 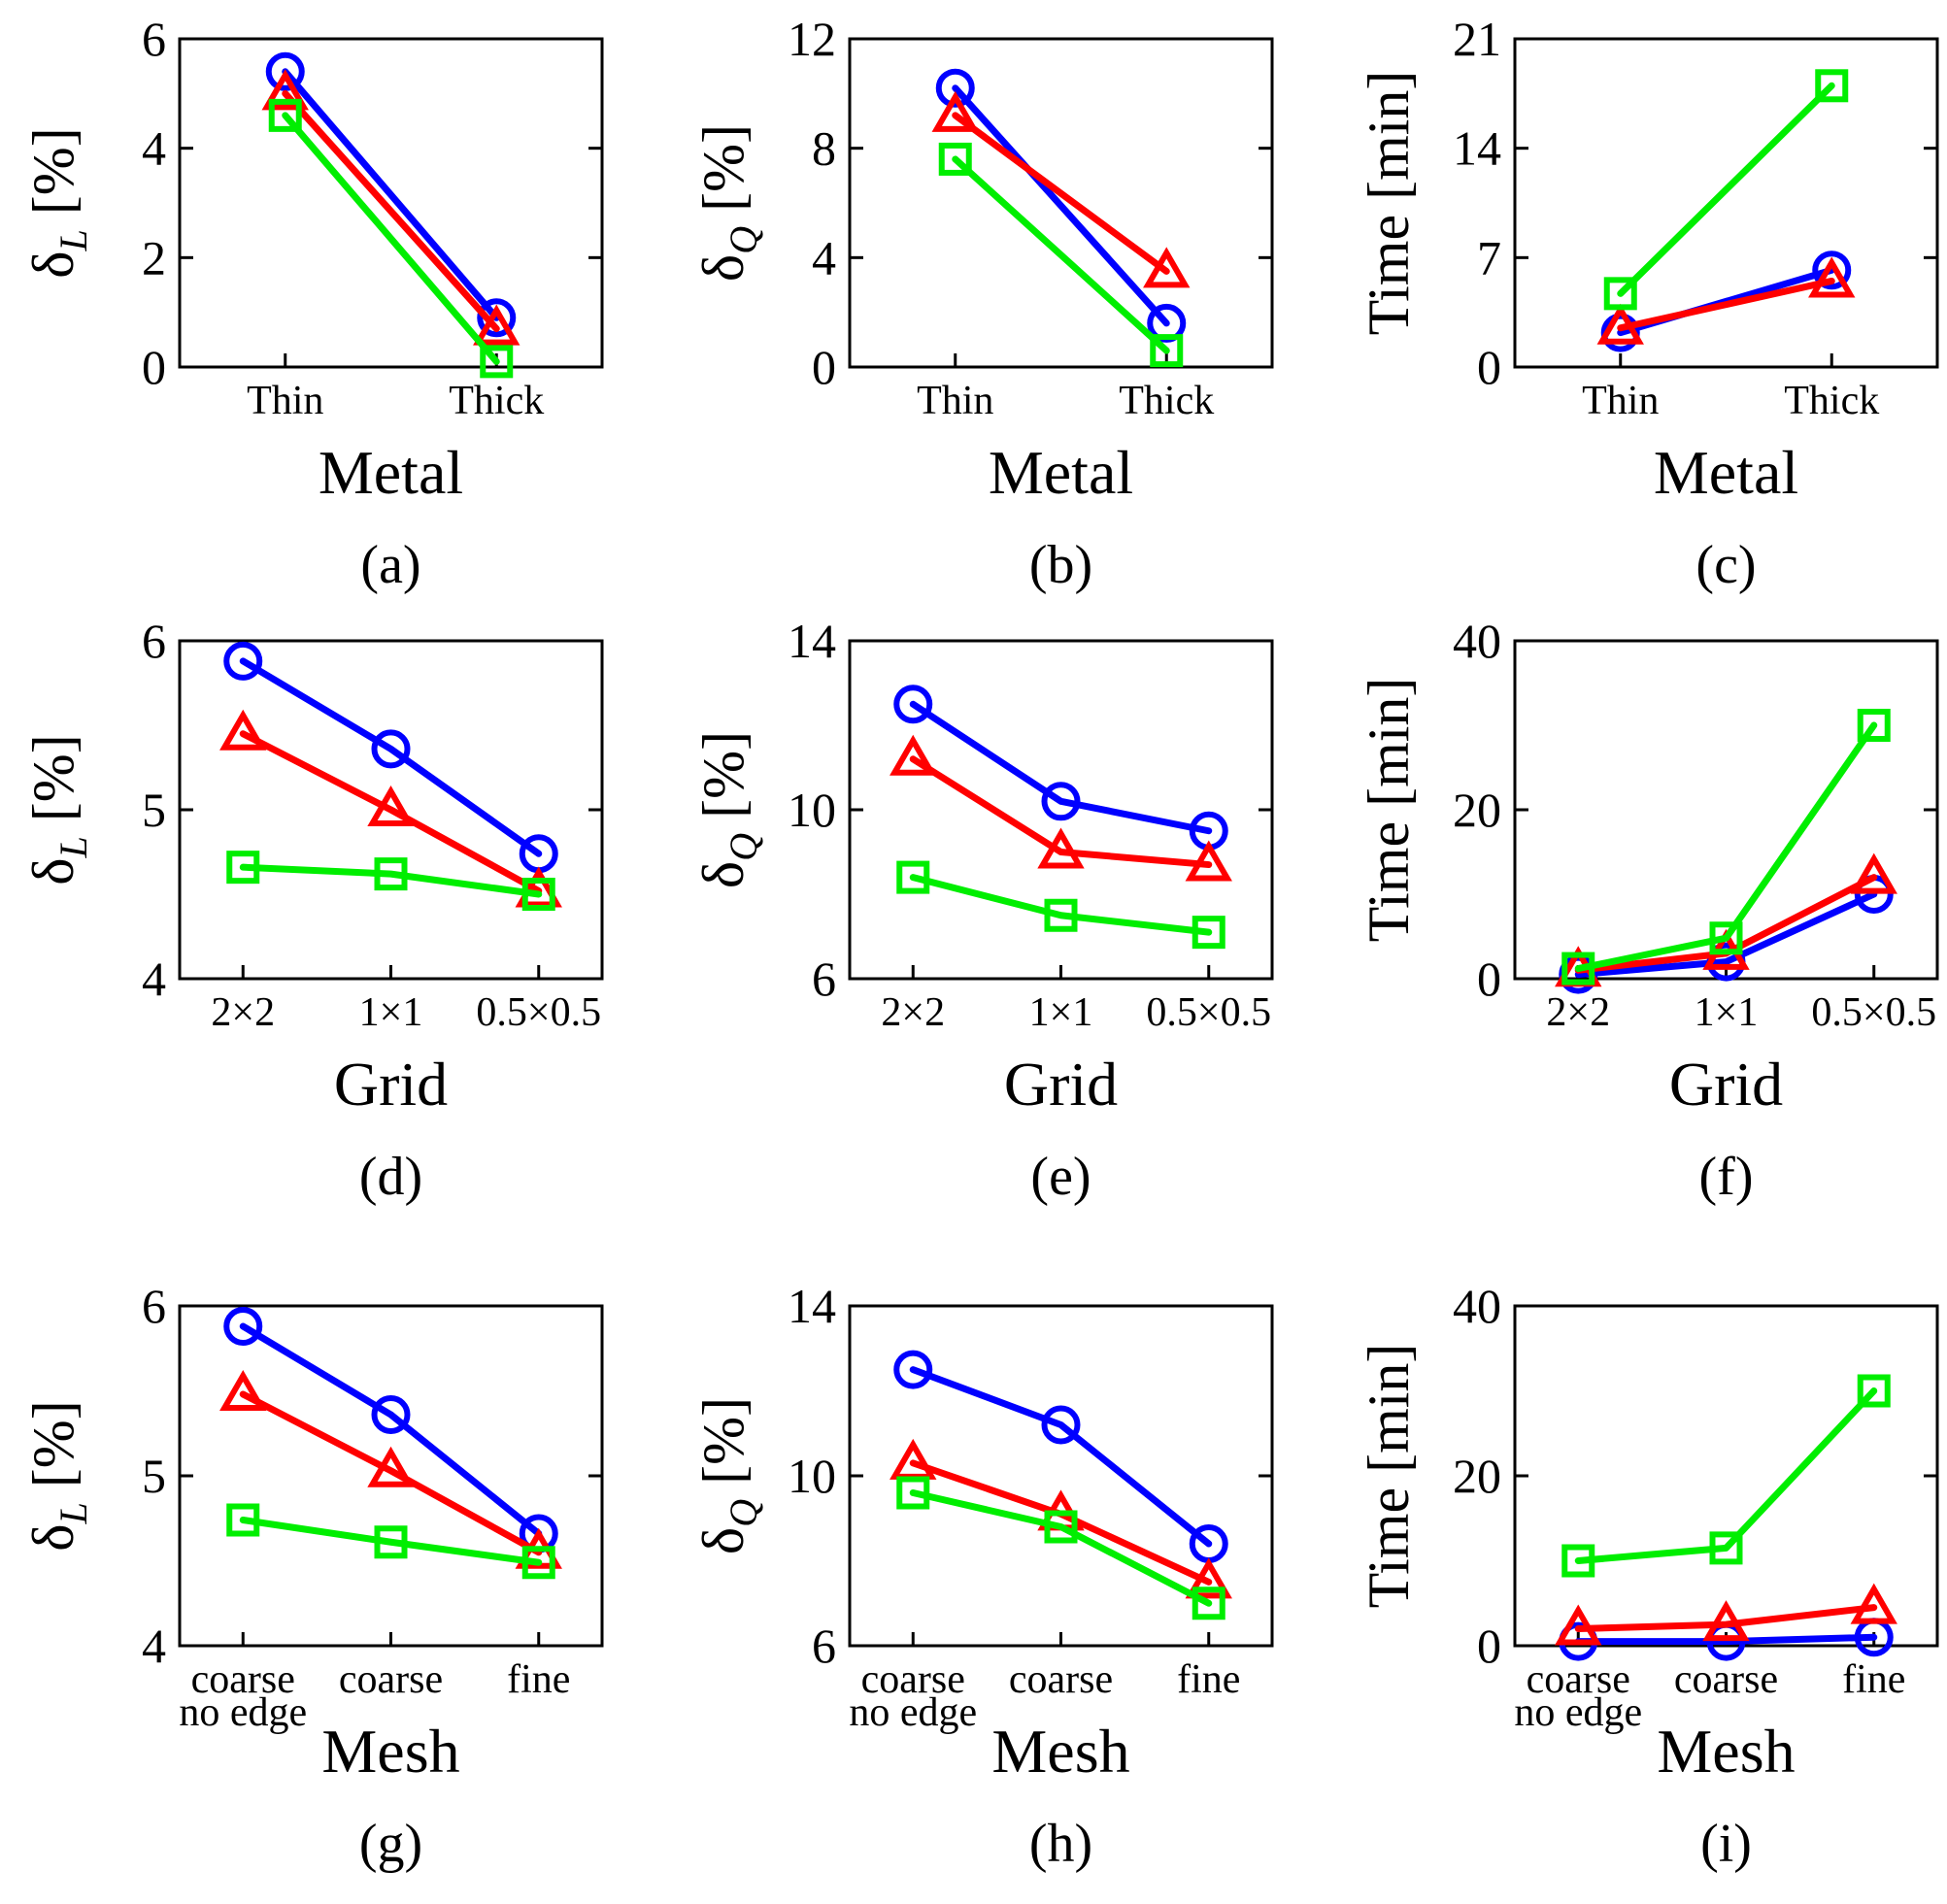 What do you see at coordinates (1489, 257) in the screenshot?
I see `y-tick-label: 7` at bounding box center [1489, 257].